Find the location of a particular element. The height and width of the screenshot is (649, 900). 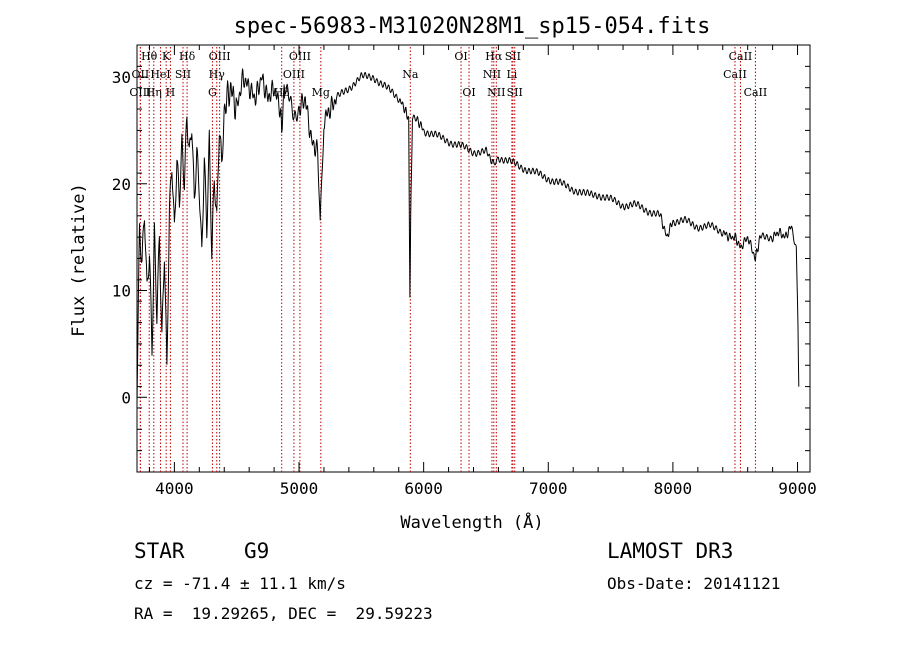

y-axis-label: Flux (relative) is located at coordinates (79, 260).